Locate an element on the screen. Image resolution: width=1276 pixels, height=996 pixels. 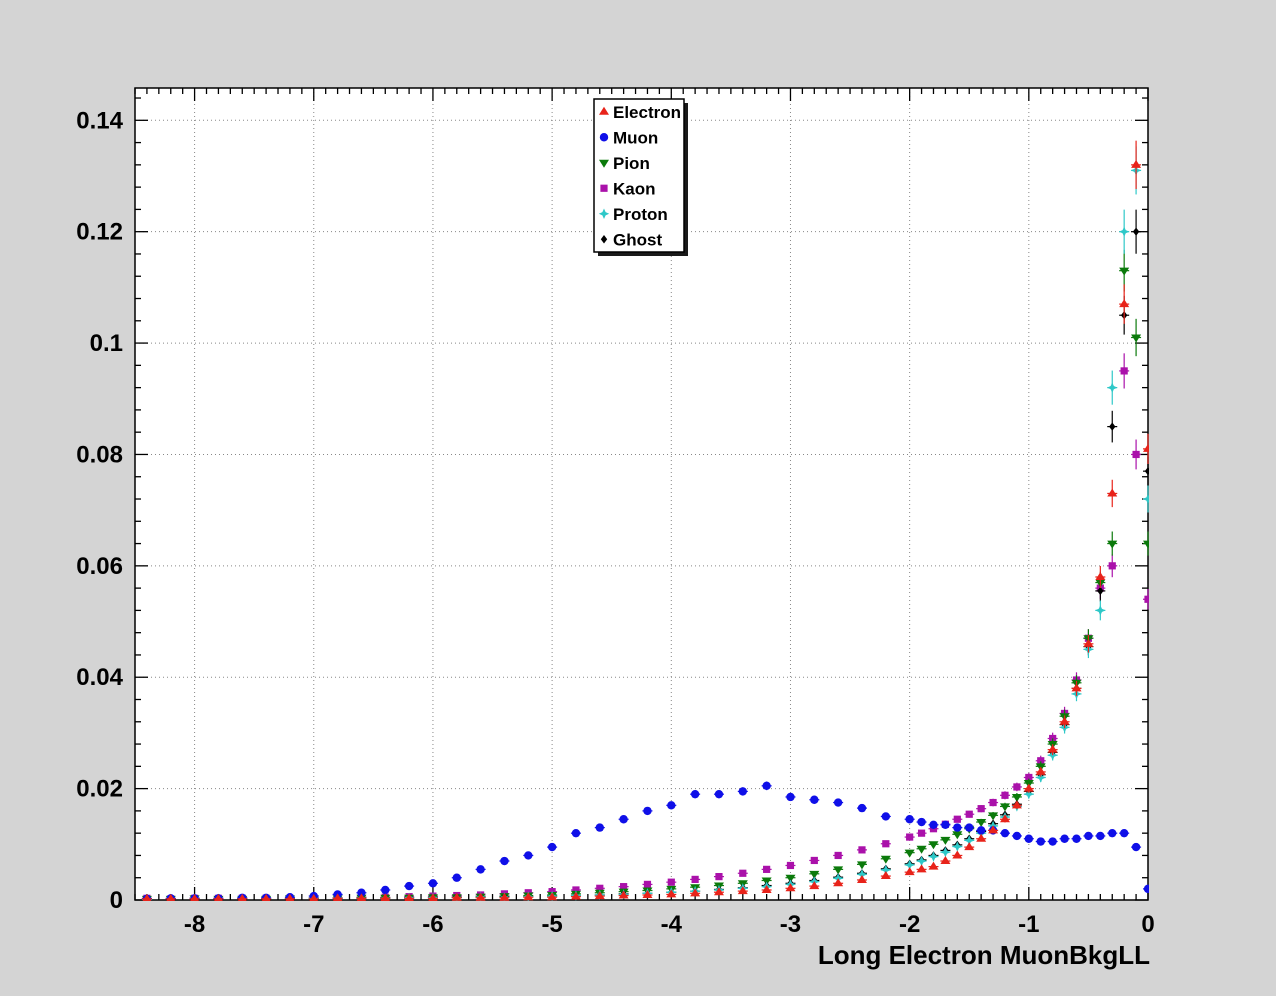
star-marker-icon is located at coordinates (604, 213).